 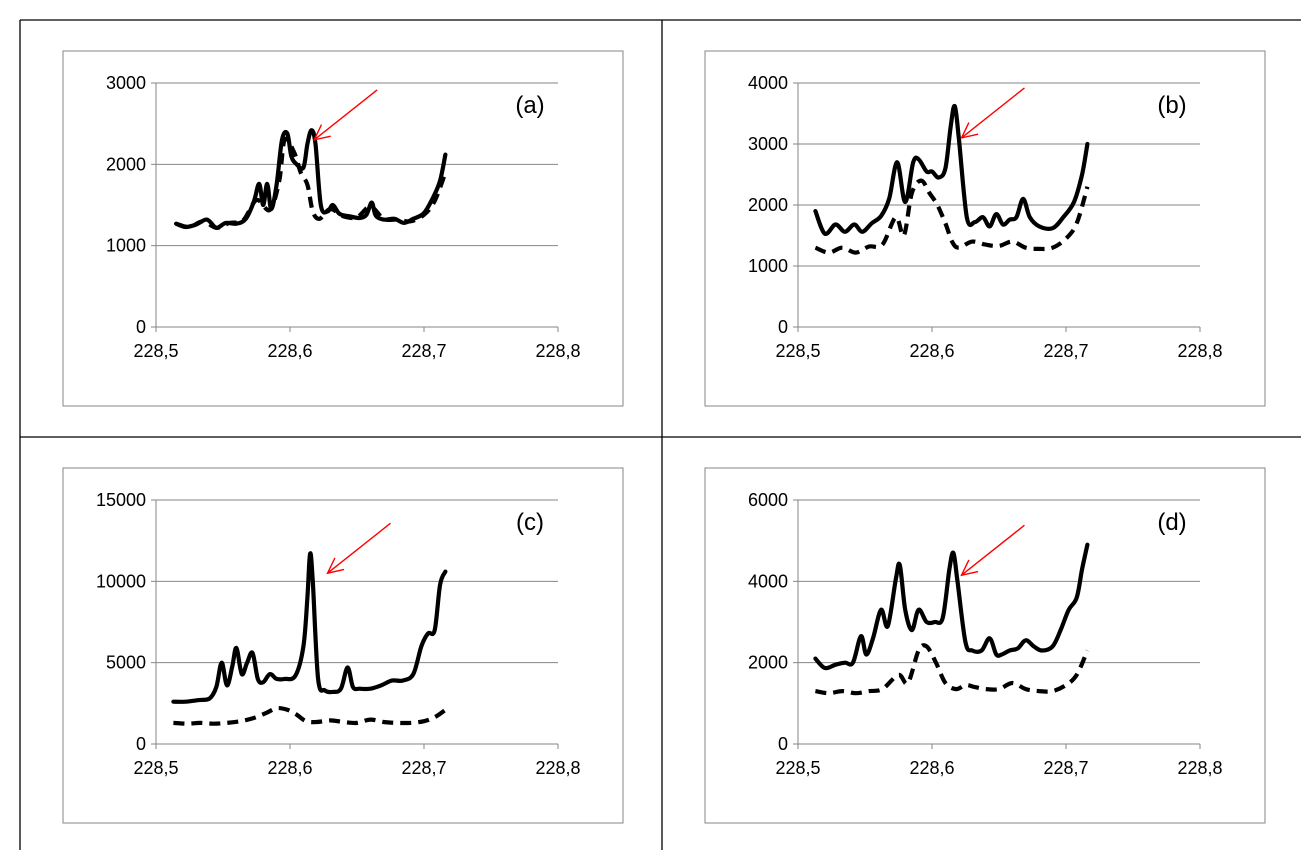 I want to click on y-tick-label: 15000, so click(x=121, y=500).